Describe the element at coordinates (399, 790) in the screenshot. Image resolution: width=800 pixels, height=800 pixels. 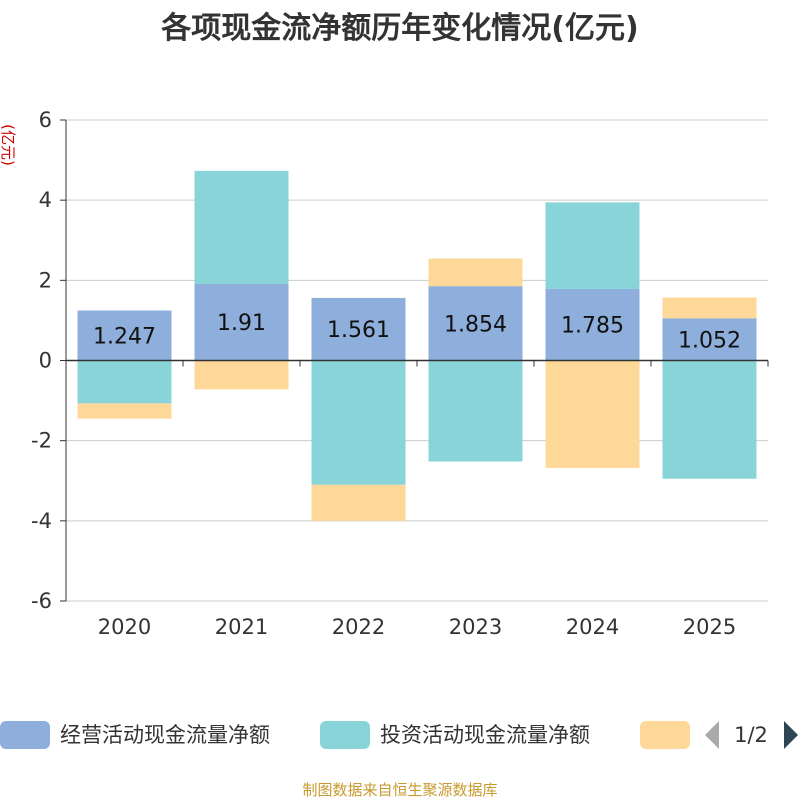
I see `source-note: 制图数据来自恒生聚源数据库` at that location.